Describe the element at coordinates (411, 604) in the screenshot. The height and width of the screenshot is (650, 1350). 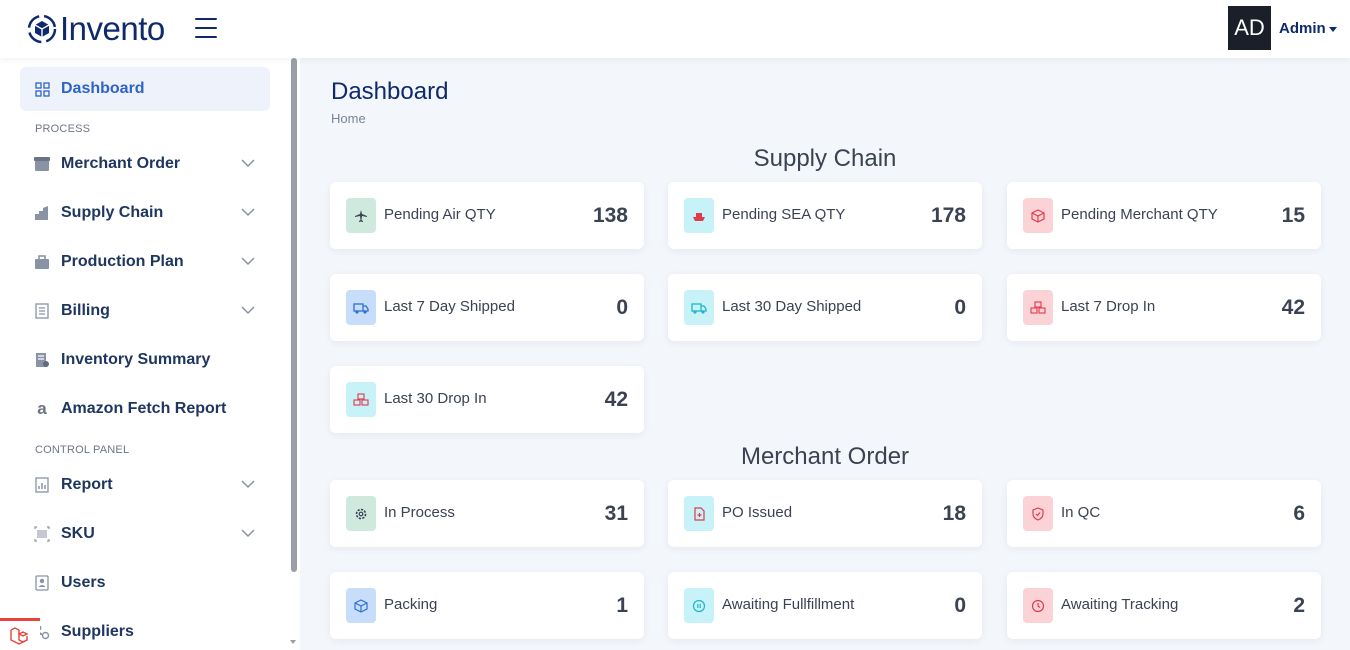
I see `stat-label: Packing` at that location.